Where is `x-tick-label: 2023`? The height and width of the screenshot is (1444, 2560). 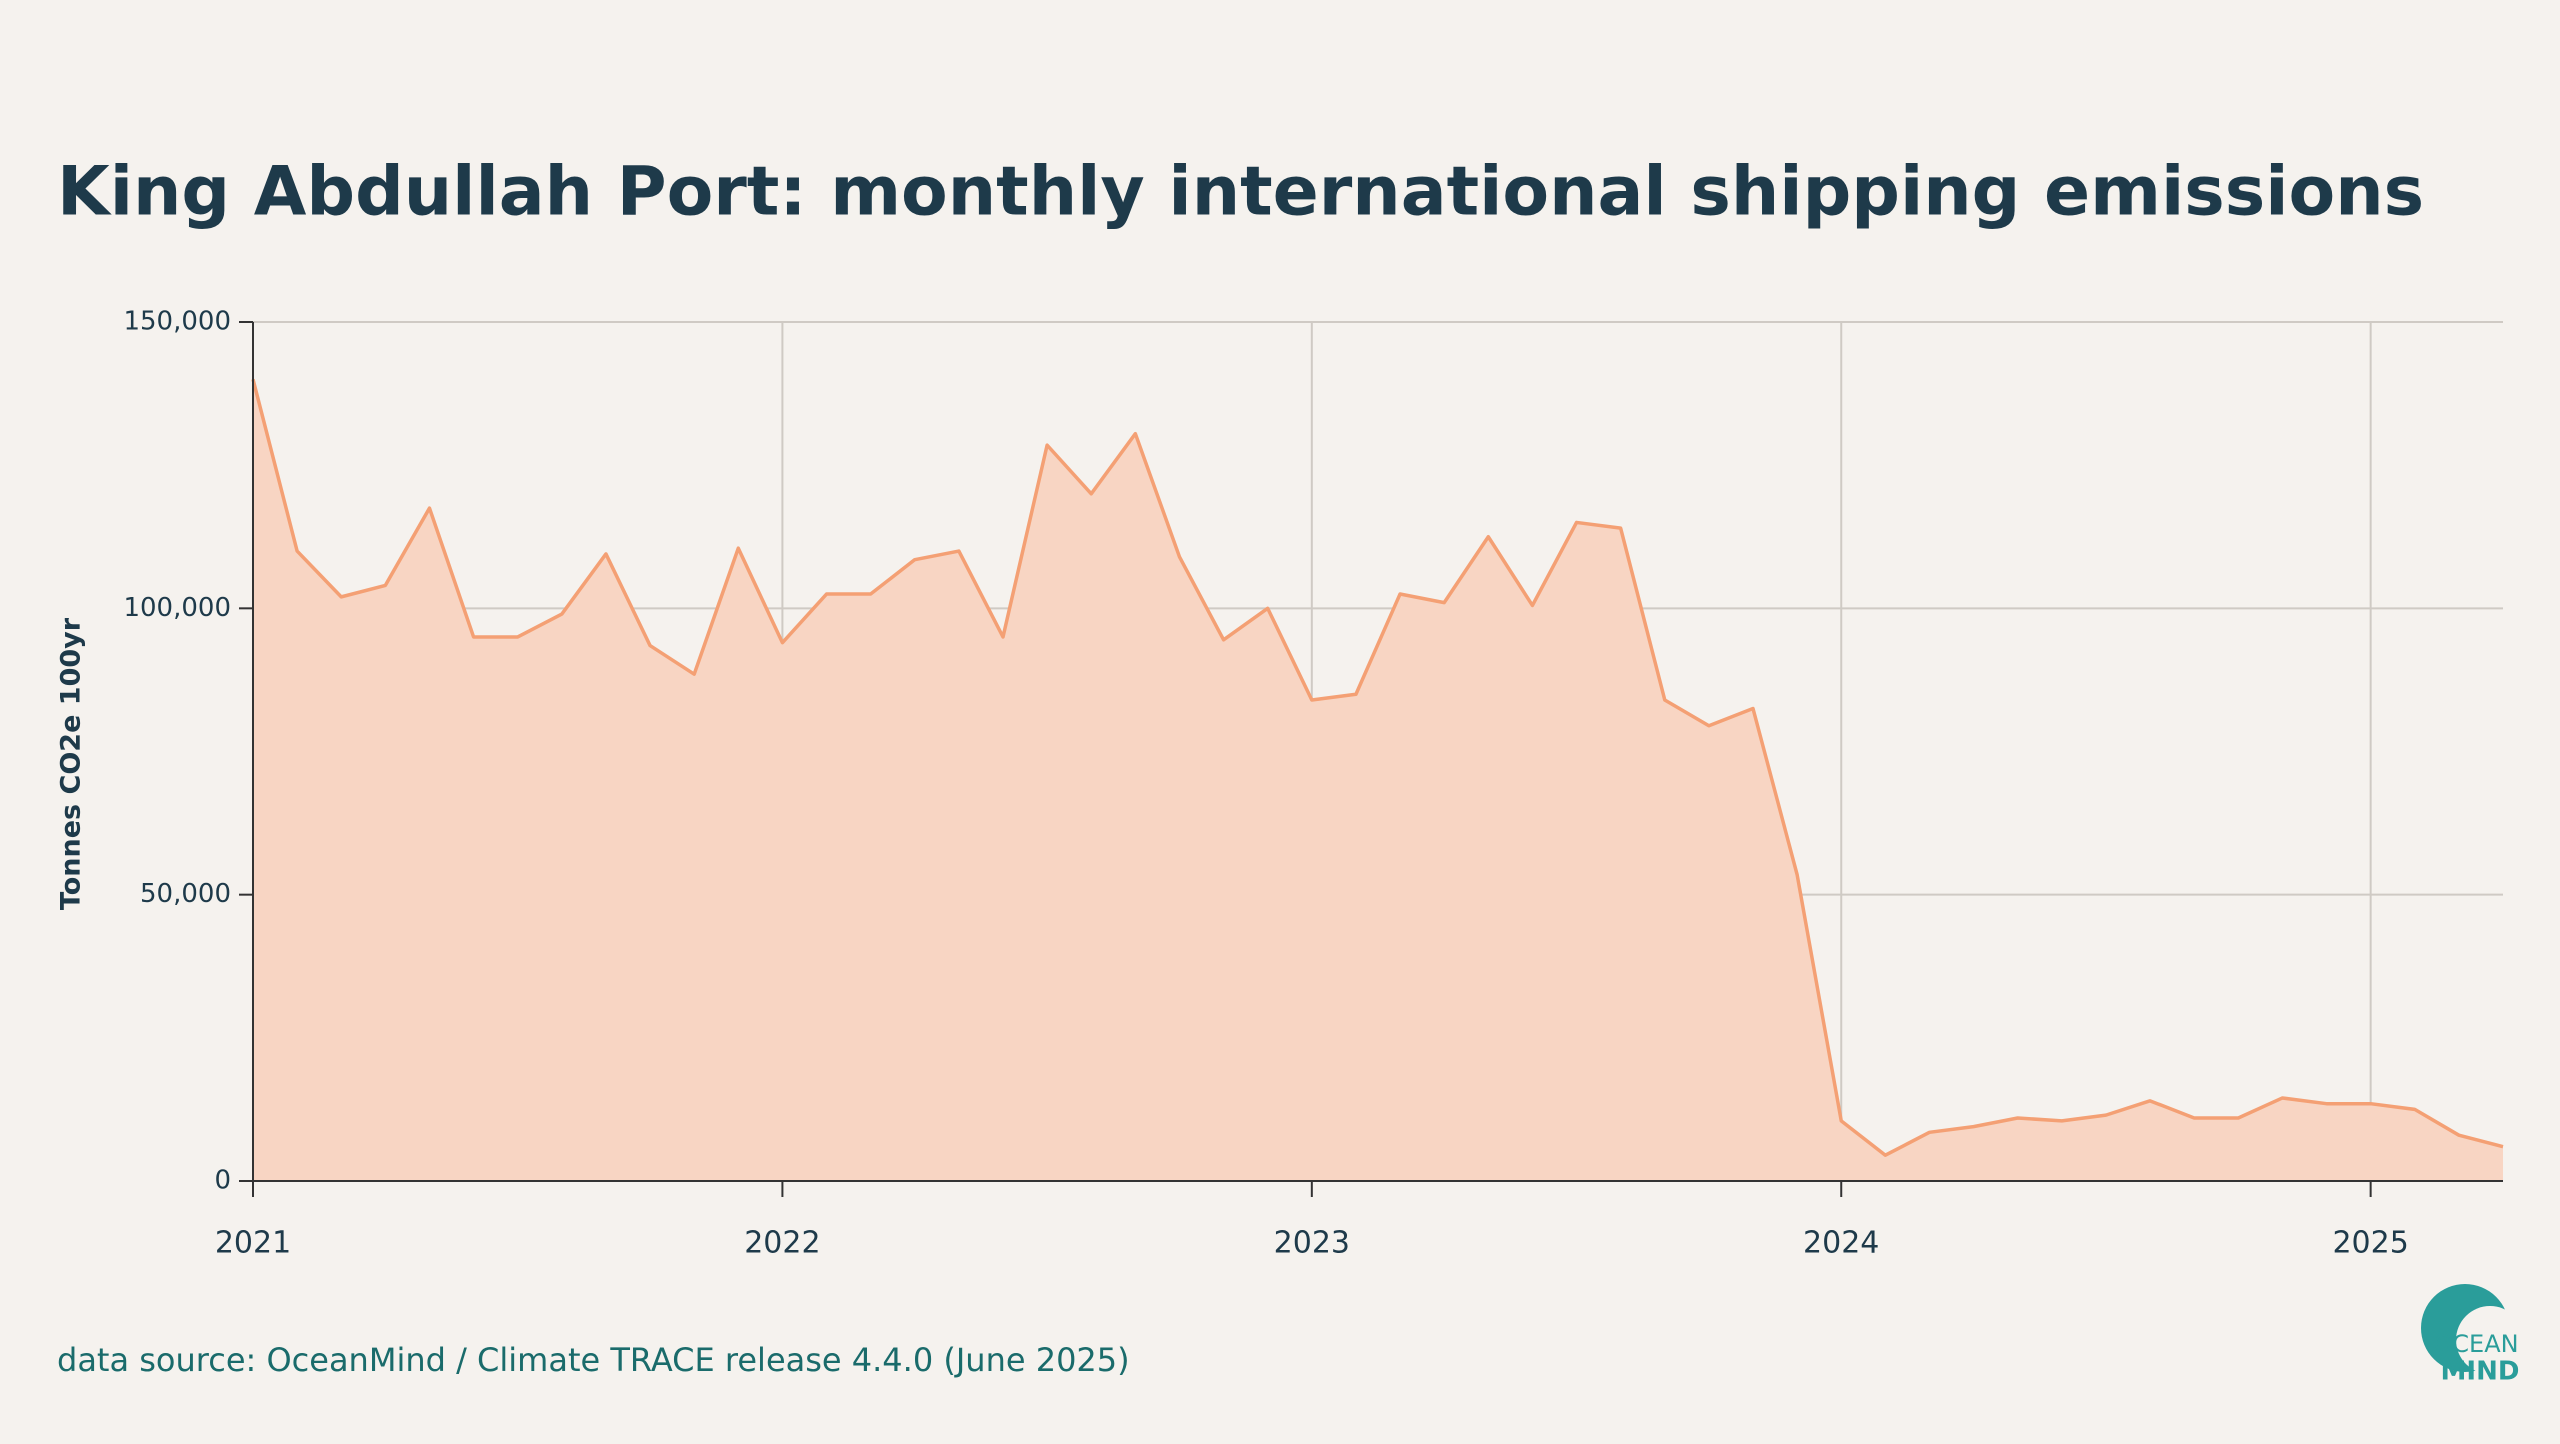
x-tick-label: 2023 is located at coordinates (1312, 1243).